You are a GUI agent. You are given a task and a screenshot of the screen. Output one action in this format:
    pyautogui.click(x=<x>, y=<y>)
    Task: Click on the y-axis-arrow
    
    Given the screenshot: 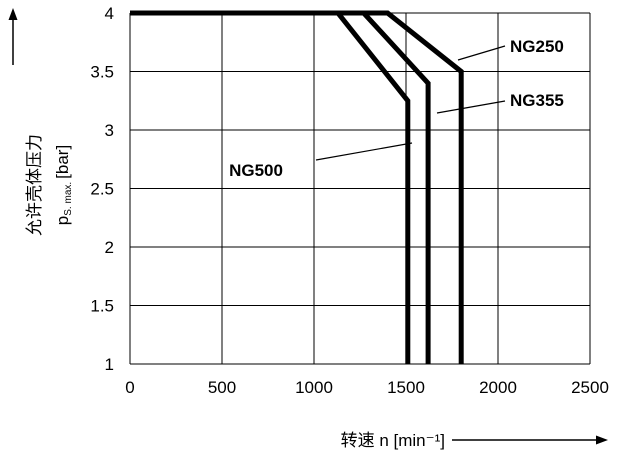 What is the action you would take?
    pyautogui.click(x=13, y=36)
    